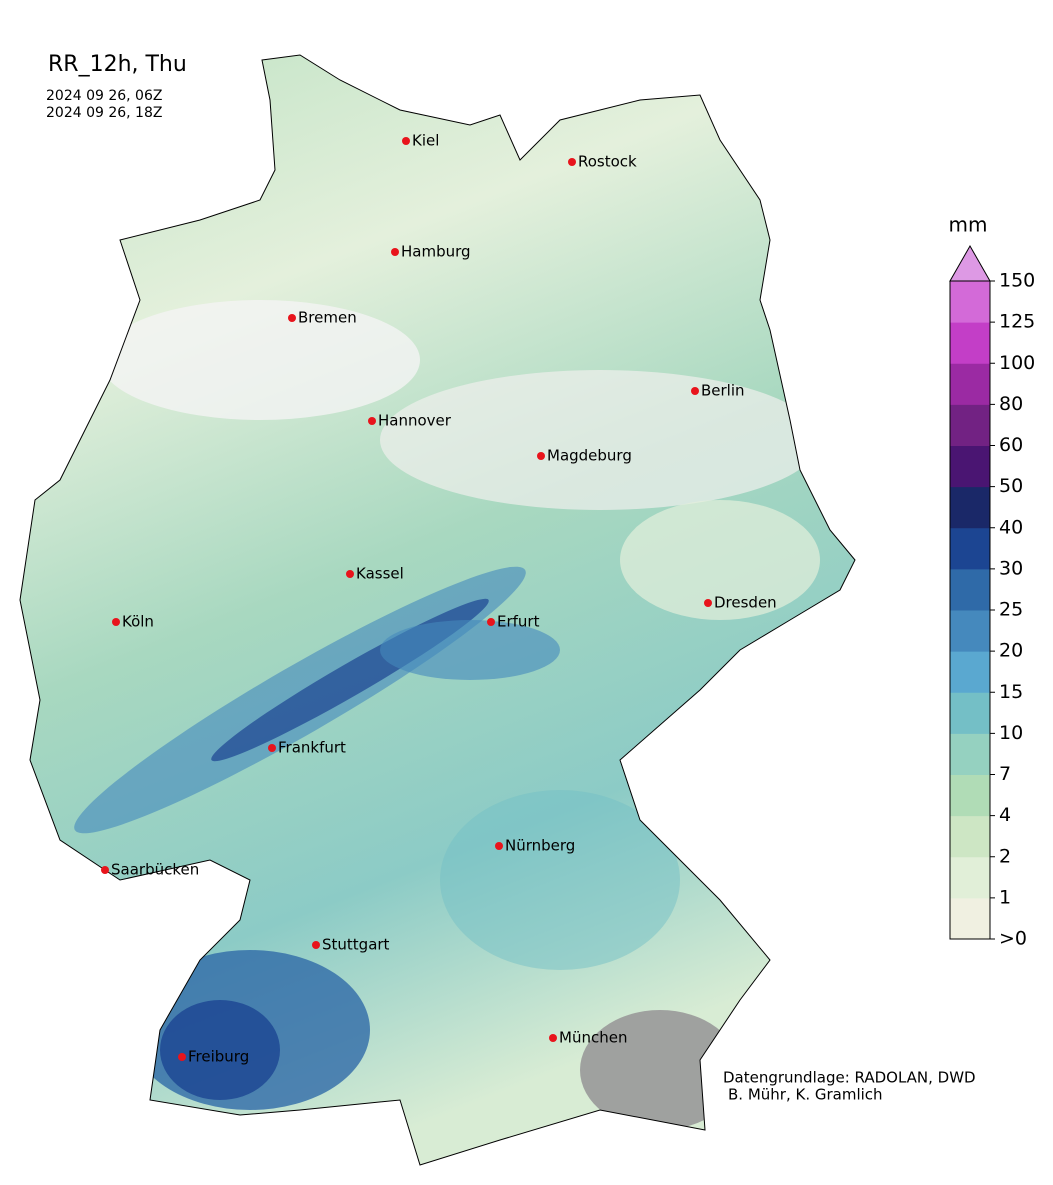 The image size is (1053, 1185). I want to click on city-label: Stuttgart, so click(356, 945).